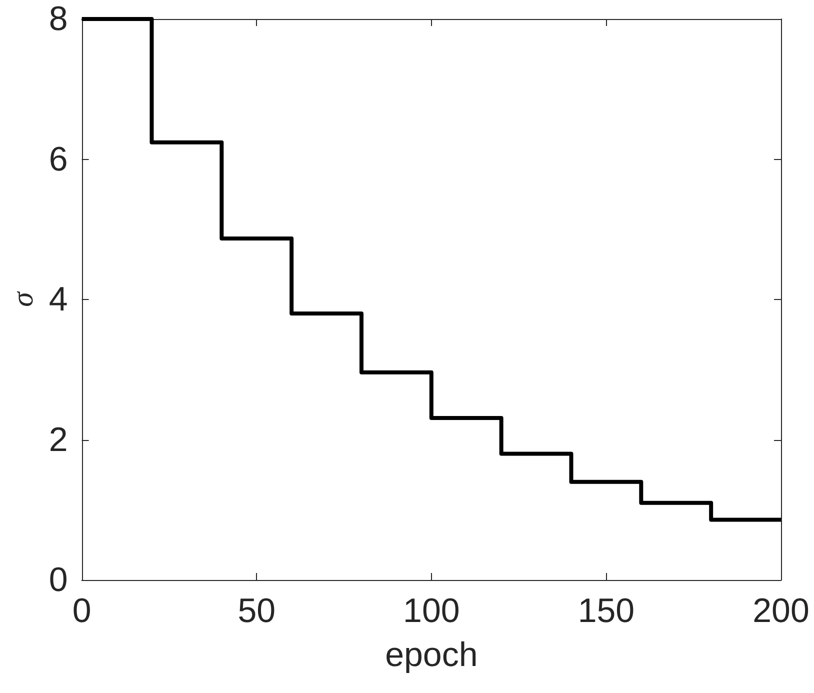 Image resolution: width=814 pixels, height=693 pixels. What do you see at coordinates (23, 298) in the screenshot?
I see `y-axis-title: σ` at bounding box center [23, 298].